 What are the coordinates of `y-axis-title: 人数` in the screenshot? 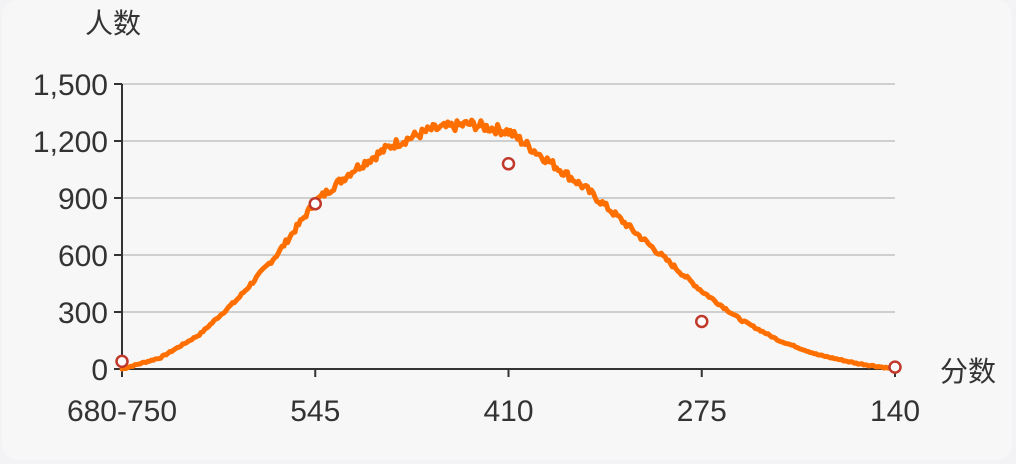 It's located at (113, 23).